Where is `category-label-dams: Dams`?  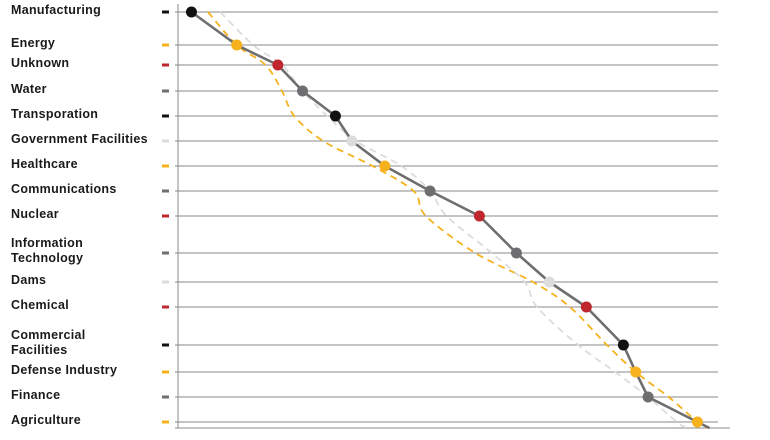
category-label-dams: Dams is located at coordinates (29, 280).